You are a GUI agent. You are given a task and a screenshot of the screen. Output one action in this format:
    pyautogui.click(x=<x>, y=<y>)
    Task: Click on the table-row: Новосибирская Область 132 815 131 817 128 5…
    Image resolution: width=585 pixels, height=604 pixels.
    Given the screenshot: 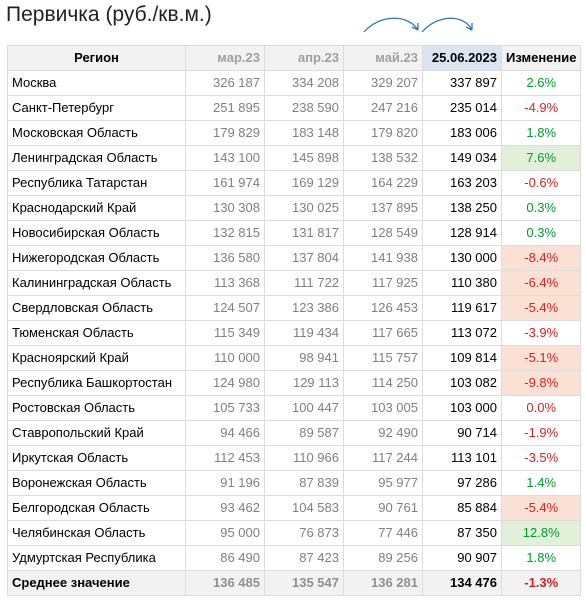 What is the action you would take?
    pyautogui.click(x=294, y=233)
    